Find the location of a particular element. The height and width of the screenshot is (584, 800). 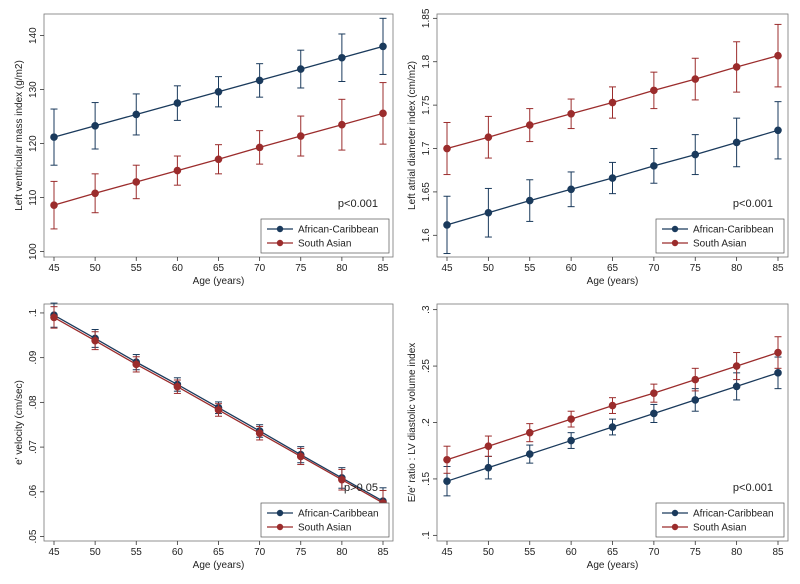

y-tick-label: .06 is located at coordinates (33, 491).